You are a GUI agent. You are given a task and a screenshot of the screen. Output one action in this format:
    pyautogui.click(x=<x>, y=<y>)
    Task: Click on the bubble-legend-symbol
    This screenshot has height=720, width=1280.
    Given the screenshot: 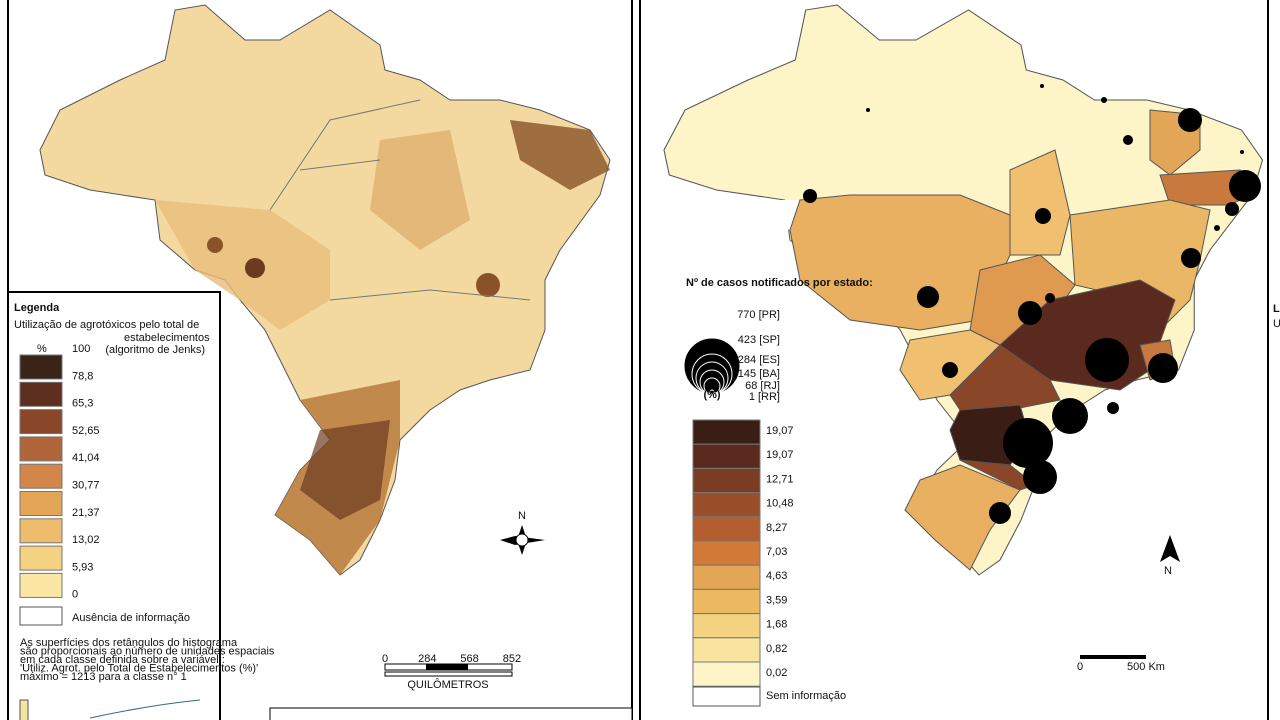 What is the action you would take?
    pyautogui.click(x=712, y=392)
    